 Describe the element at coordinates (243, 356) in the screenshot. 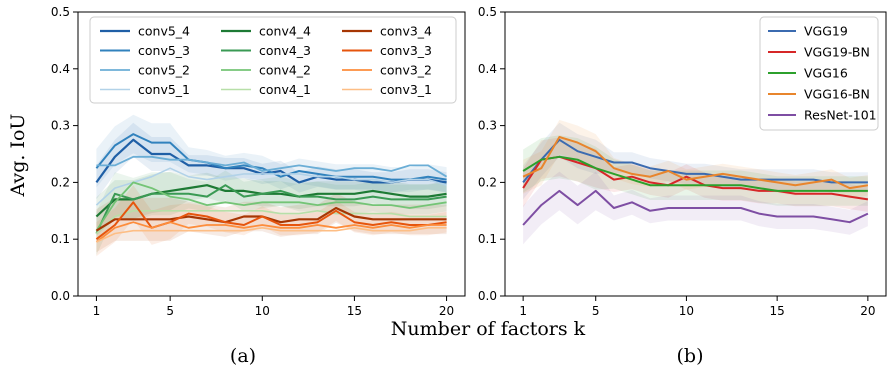

I see `panel-a-label: (a)` at that location.